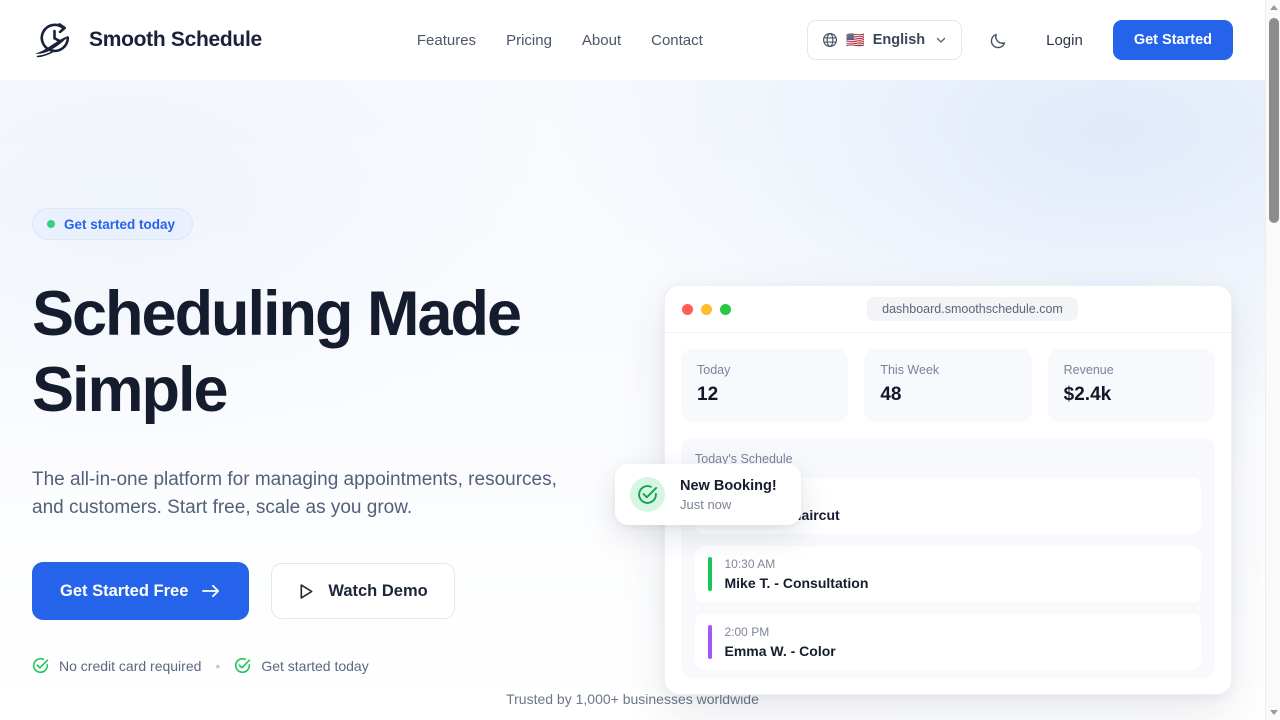 The height and width of the screenshot is (720, 1280). Describe the element at coordinates (1172, 40) in the screenshot. I see `get-started-button: Get Started` at that location.